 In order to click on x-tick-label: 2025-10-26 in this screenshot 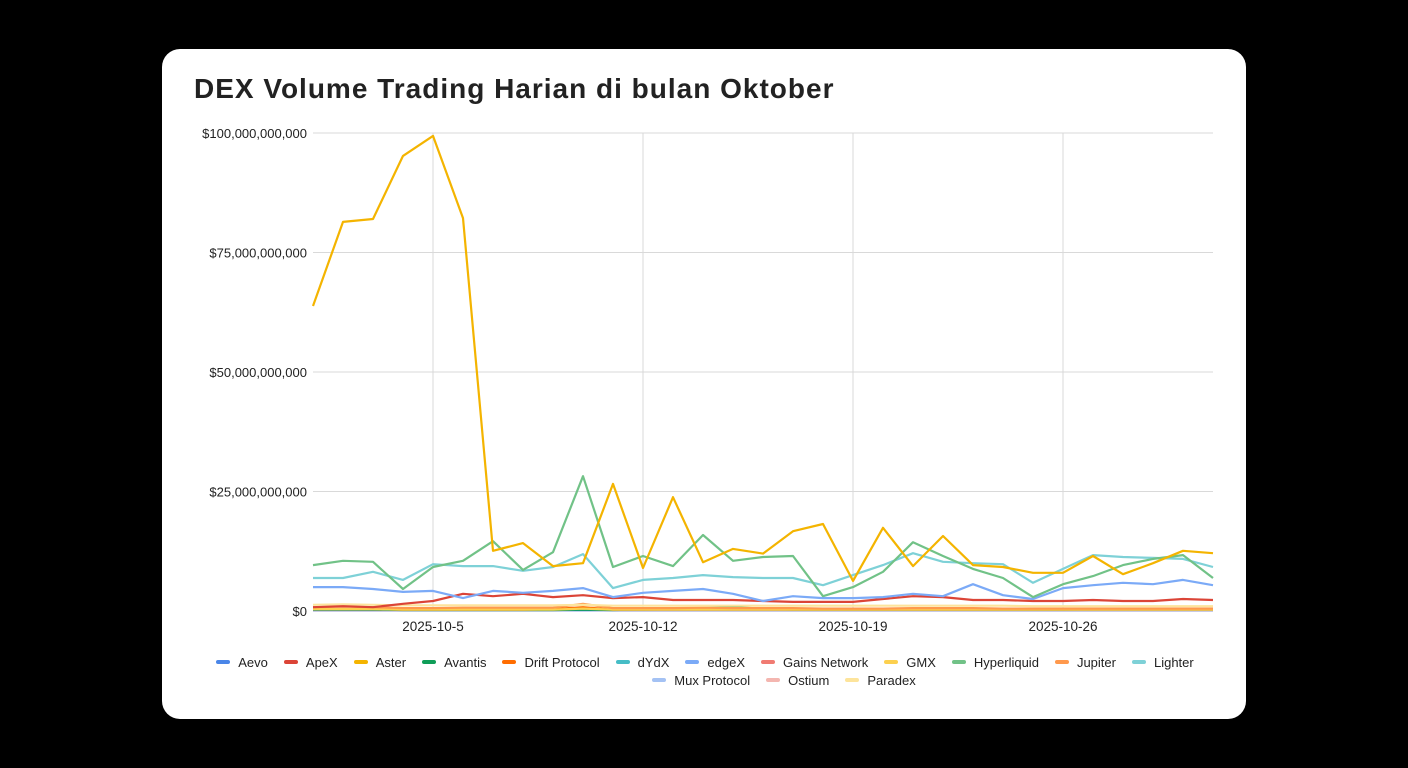, I will do `click(1062, 626)`.